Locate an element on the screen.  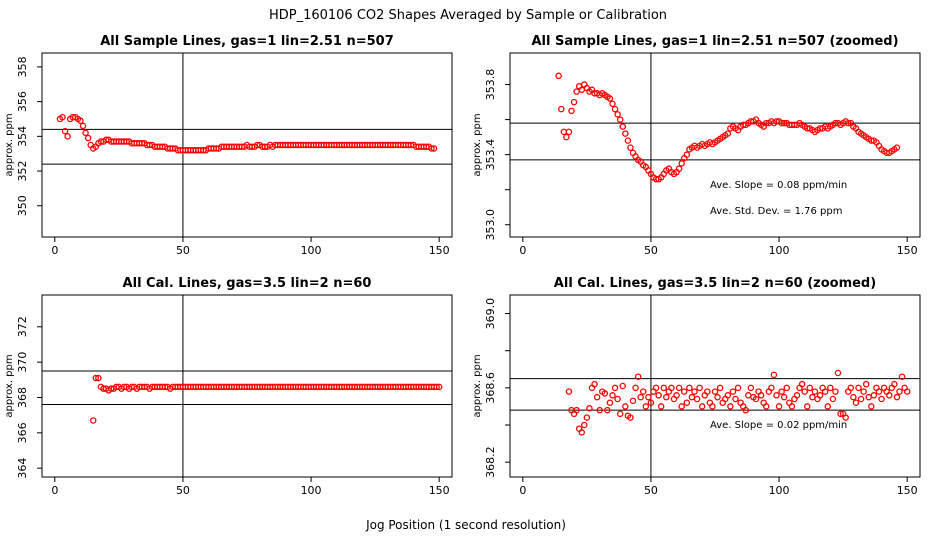
y-tick-label: 368 is located at coordinates (22, 397).